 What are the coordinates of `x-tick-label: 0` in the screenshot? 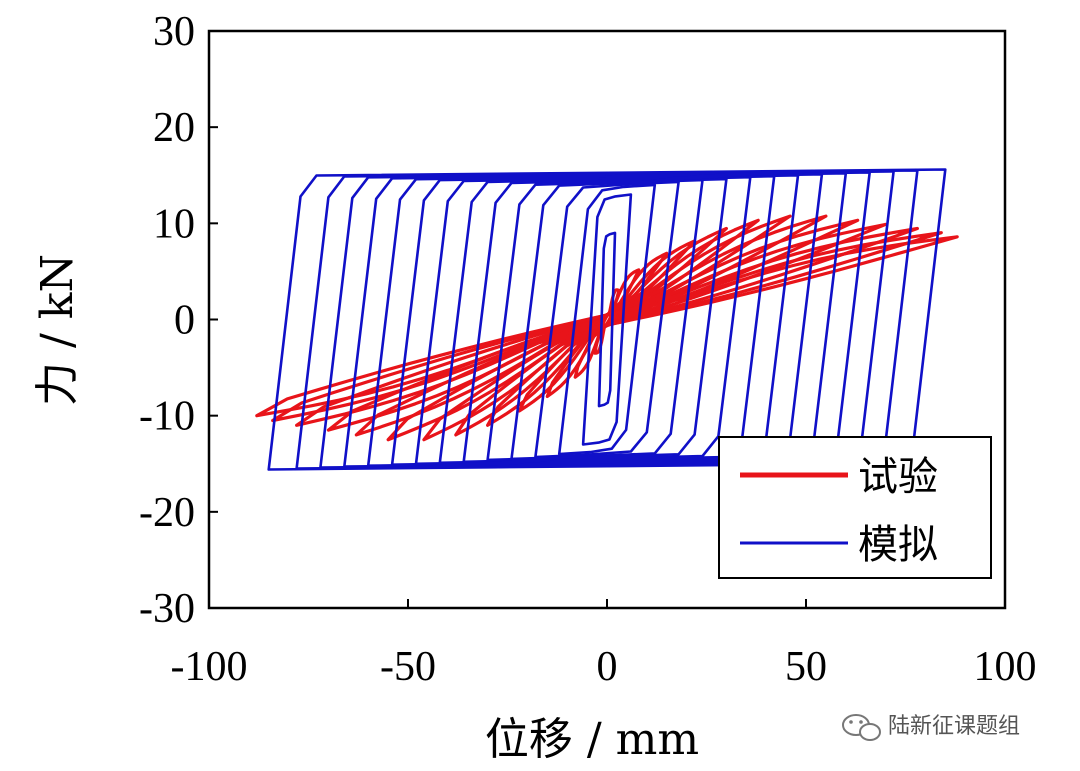 It's located at (607, 667).